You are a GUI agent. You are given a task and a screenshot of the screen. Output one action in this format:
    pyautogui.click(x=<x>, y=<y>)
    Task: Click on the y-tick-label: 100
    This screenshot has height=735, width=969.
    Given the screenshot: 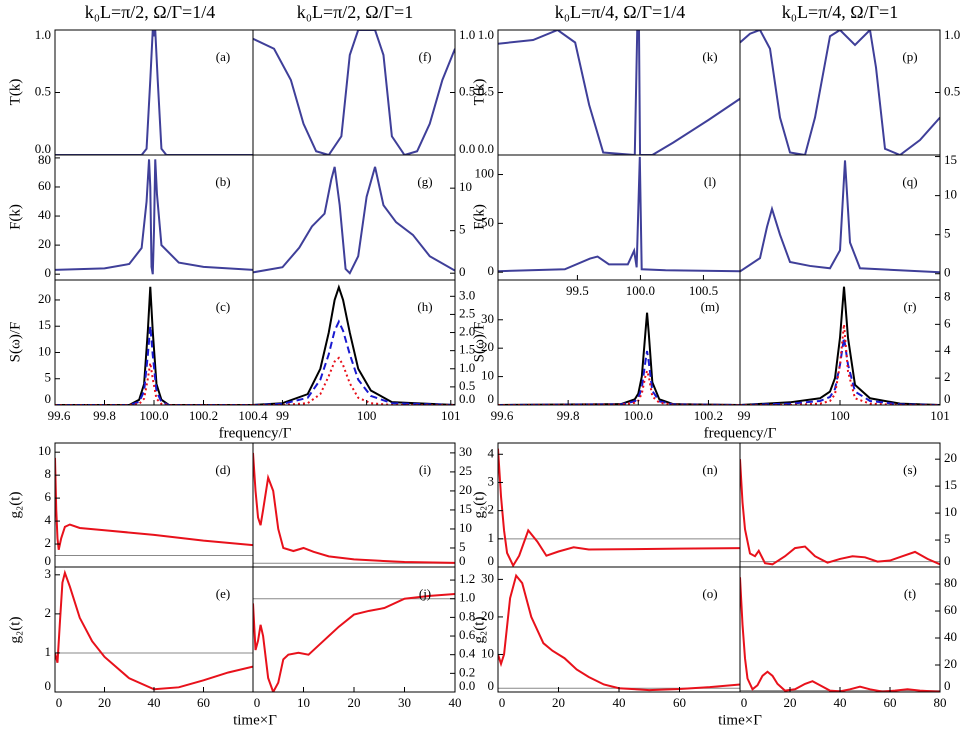 What is the action you would take?
    pyautogui.click(x=485, y=173)
    